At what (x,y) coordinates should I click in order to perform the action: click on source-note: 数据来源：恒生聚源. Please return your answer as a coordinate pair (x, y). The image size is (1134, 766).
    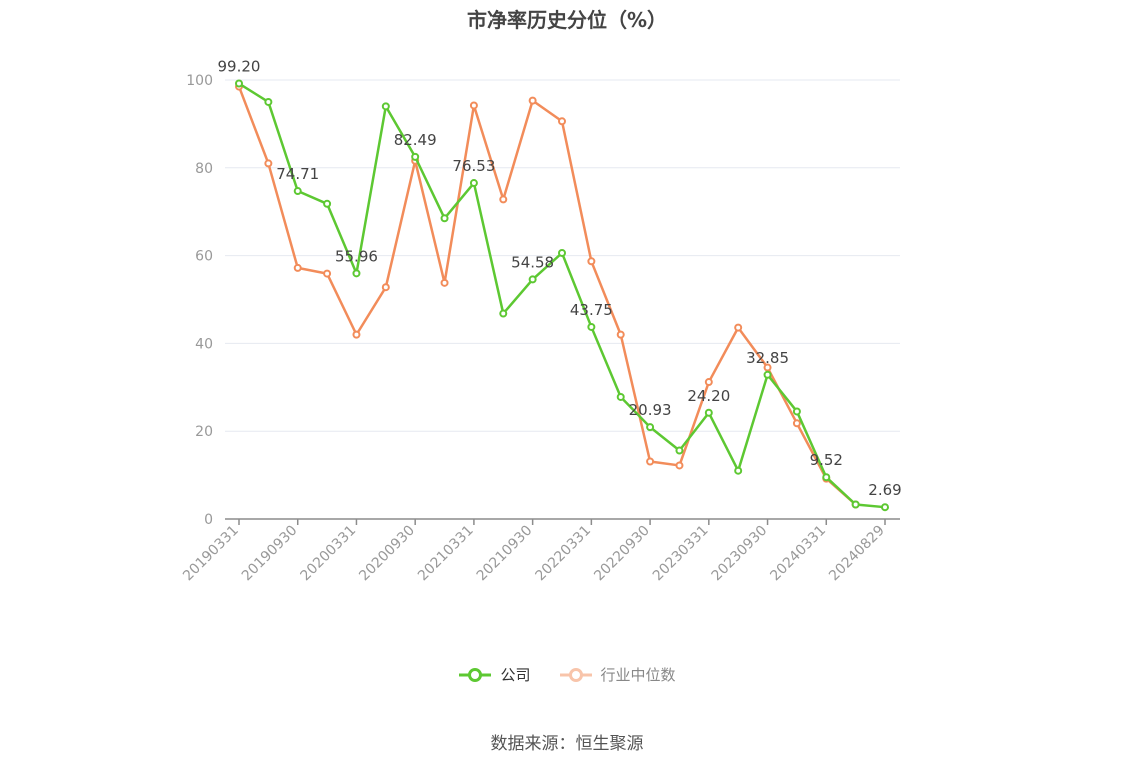
    Looking at the image, I should click on (567, 744).